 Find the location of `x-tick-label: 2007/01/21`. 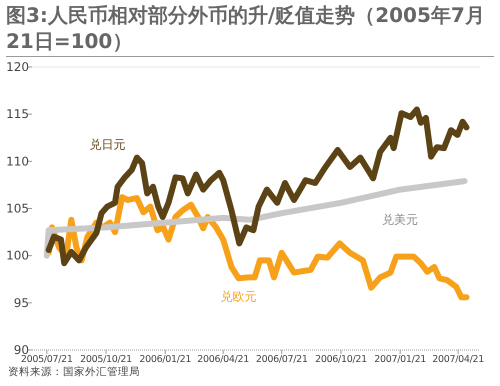

x-tick-label: 2007/01/21 is located at coordinates (400, 359).